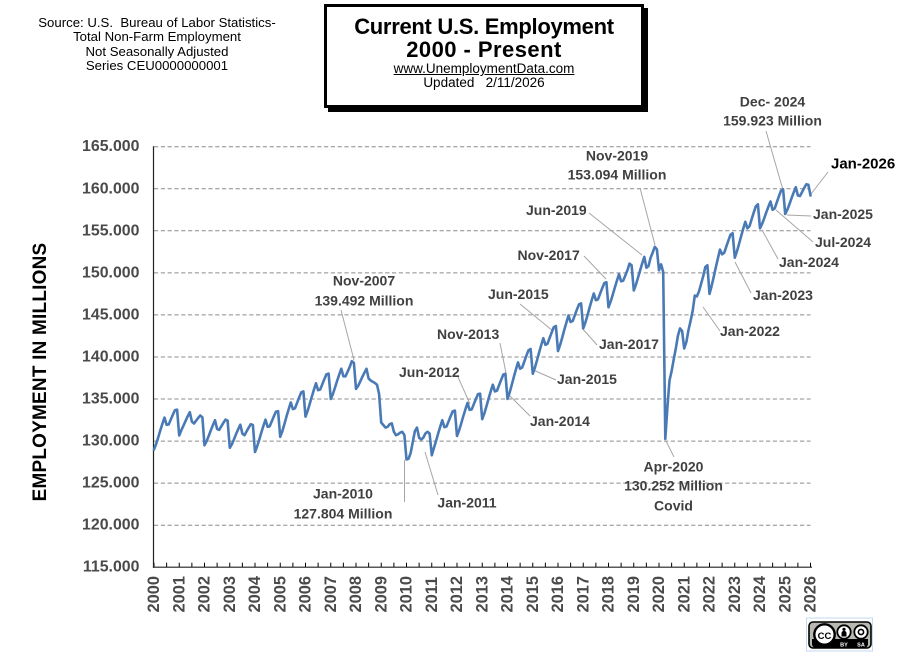 Image resolution: width=910 pixels, height=661 pixels. Describe the element at coordinates (609, 594) in the screenshot. I see `svg-text: 2018` at that location.